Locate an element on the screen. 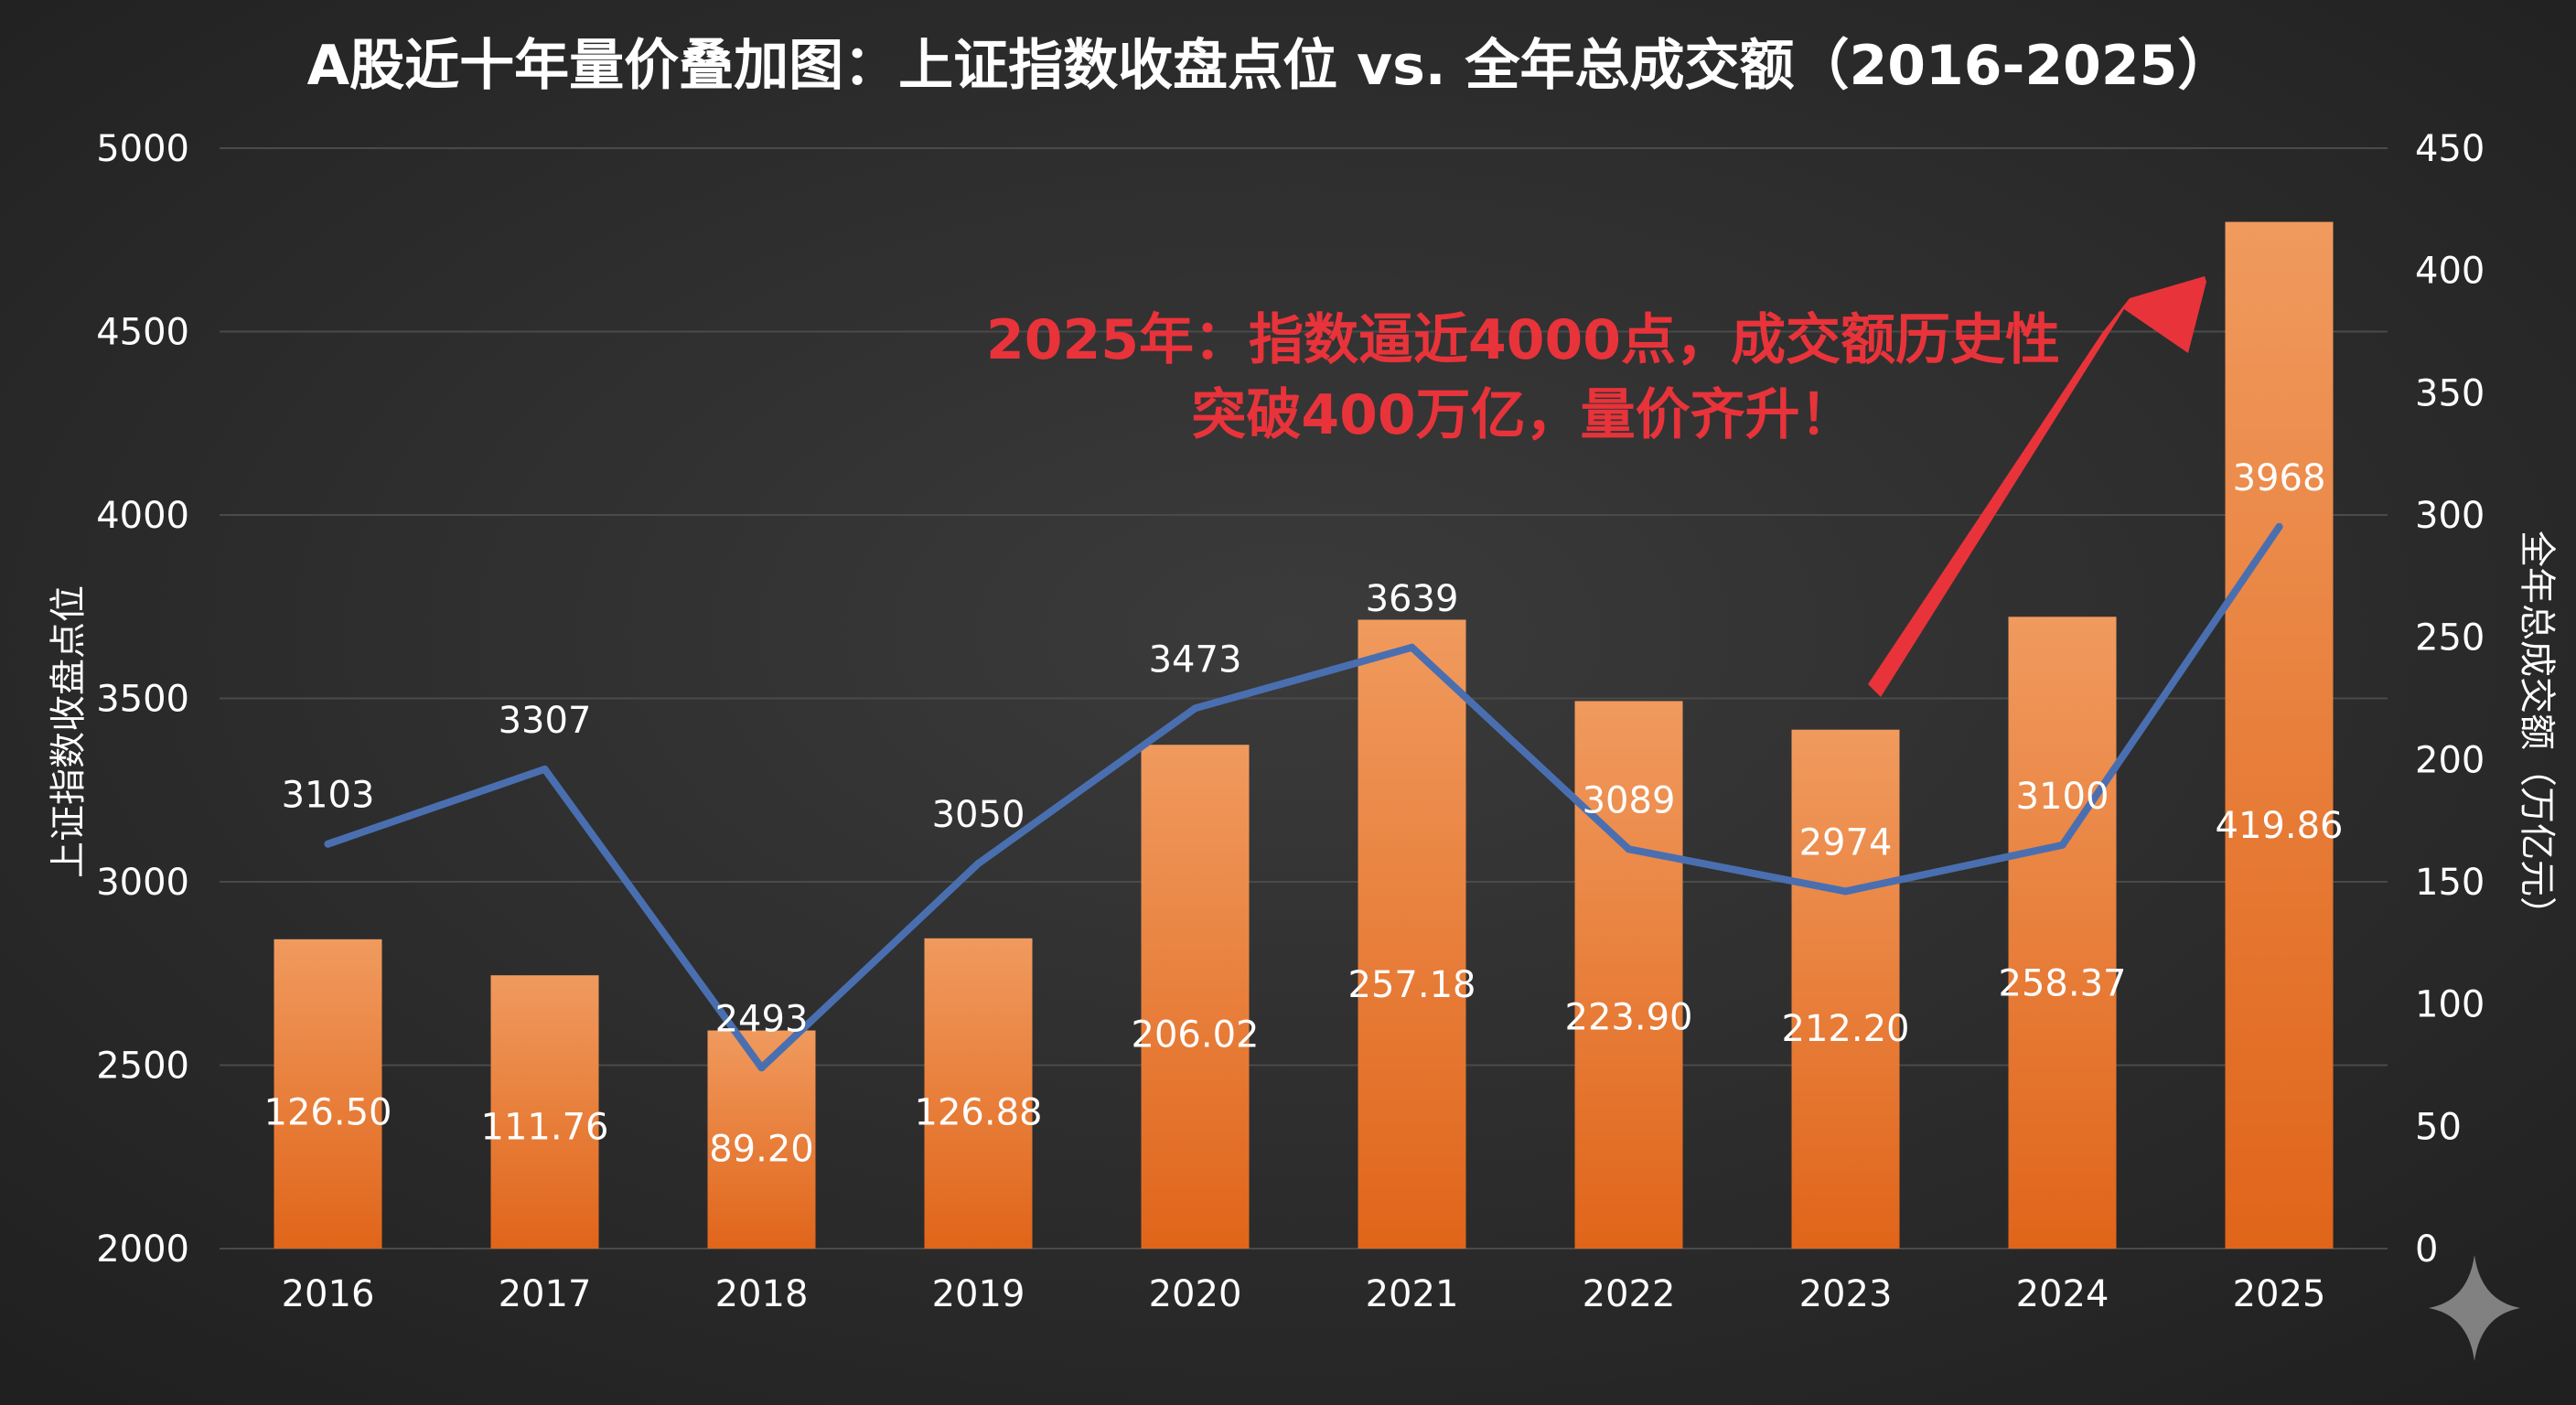 The height and width of the screenshot is (1405, 2576). y-left-tick-label: 2000 is located at coordinates (142, 1249).